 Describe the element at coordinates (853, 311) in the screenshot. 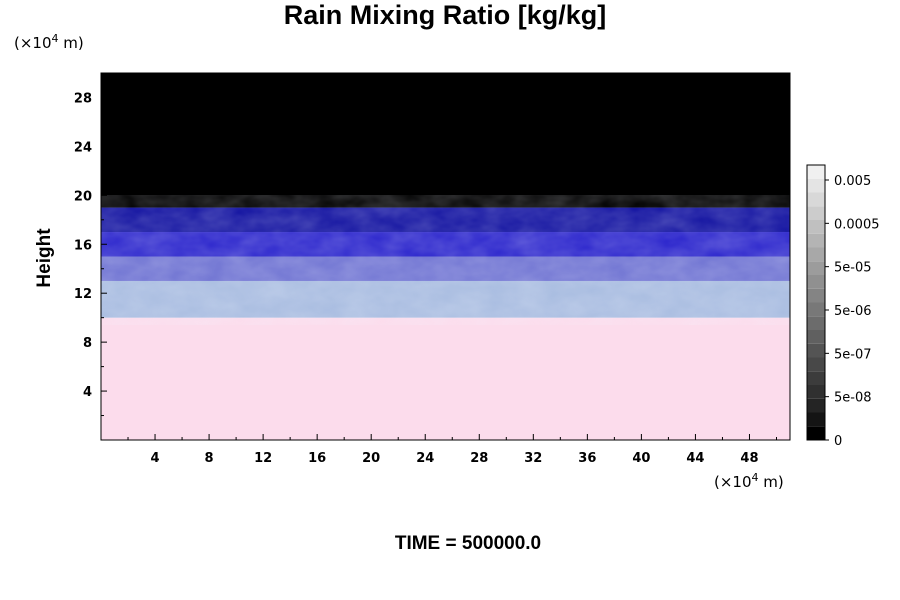

I see `colorbar-label: 5e-06` at that location.